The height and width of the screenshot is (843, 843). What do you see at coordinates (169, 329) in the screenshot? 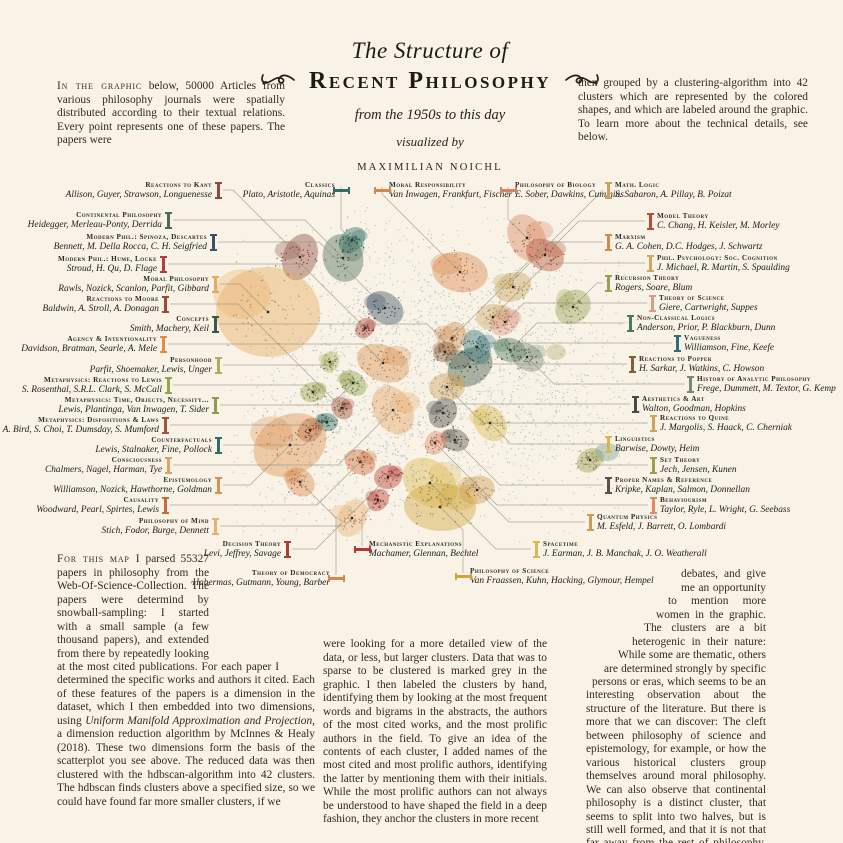
I see `cluster-authors: Smith, Machery, Keil` at bounding box center [169, 329].